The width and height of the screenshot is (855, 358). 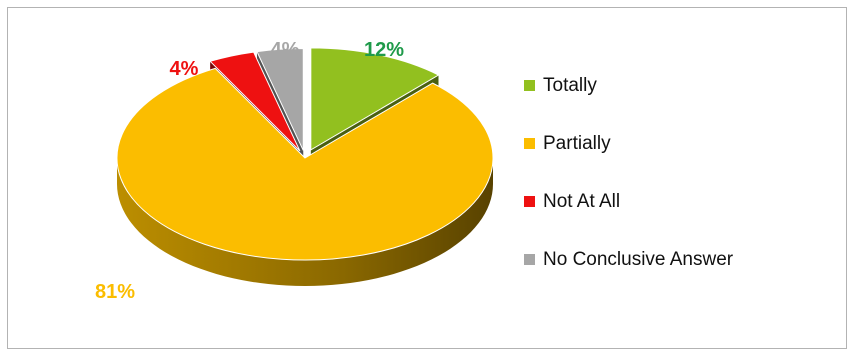 What do you see at coordinates (529, 259) in the screenshot?
I see `legend-swatch-no-conclusive-answer` at bounding box center [529, 259].